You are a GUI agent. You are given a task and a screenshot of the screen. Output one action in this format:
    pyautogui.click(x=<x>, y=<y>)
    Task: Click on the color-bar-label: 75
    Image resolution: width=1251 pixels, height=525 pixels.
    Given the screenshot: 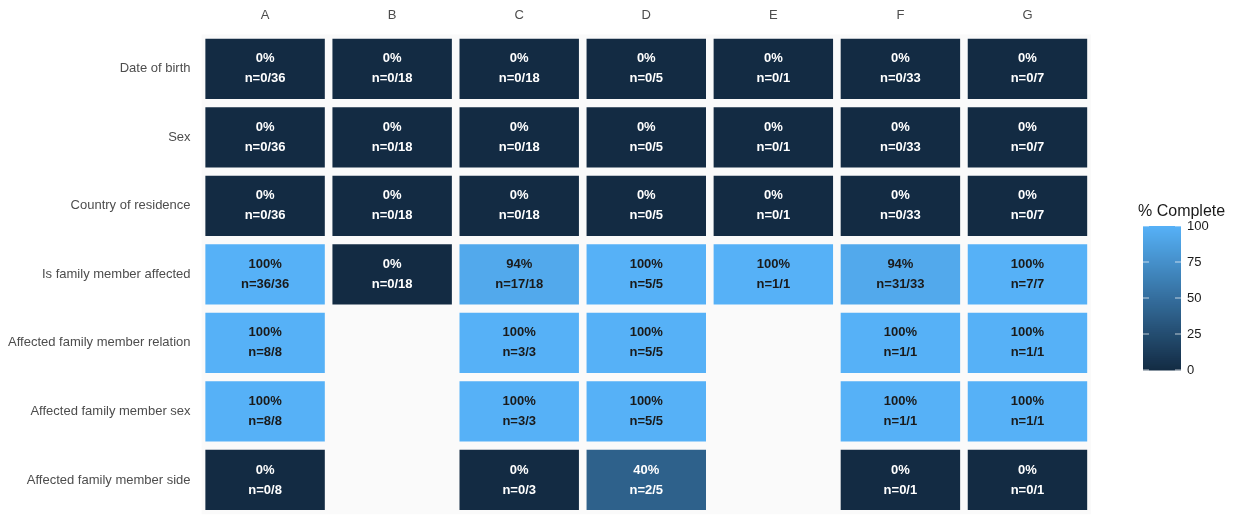 What is the action you would take?
    pyautogui.click(x=1194, y=261)
    